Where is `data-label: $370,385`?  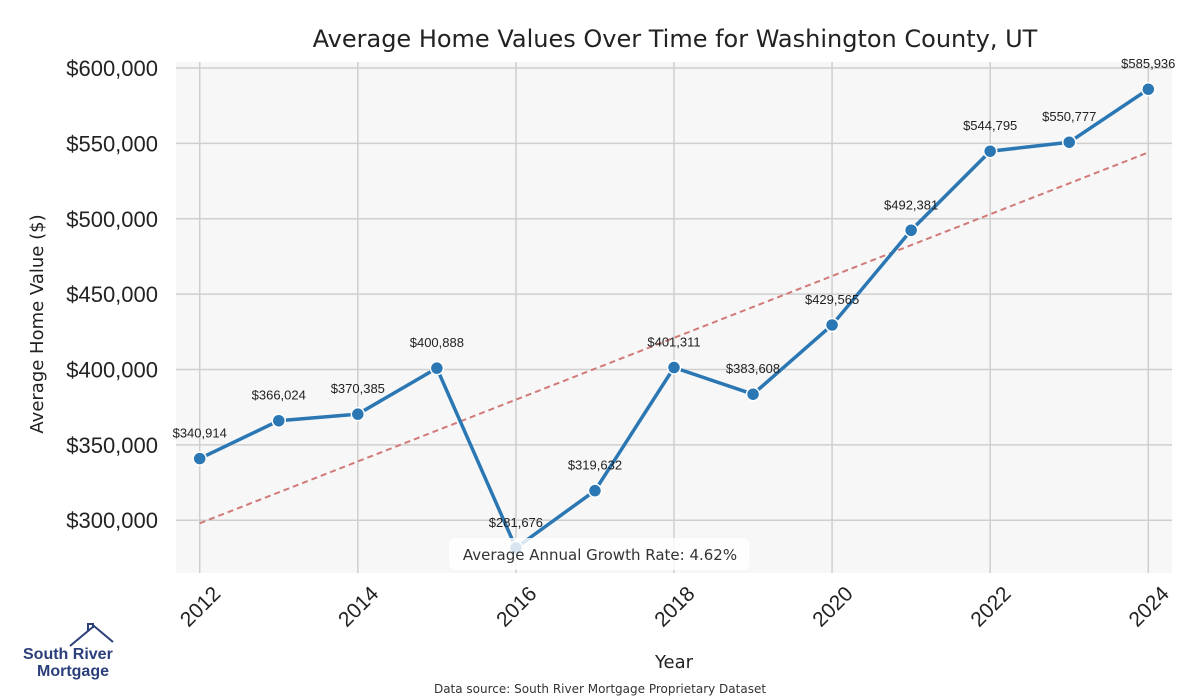 data-label: $370,385 is located at coordinates (358, 388).